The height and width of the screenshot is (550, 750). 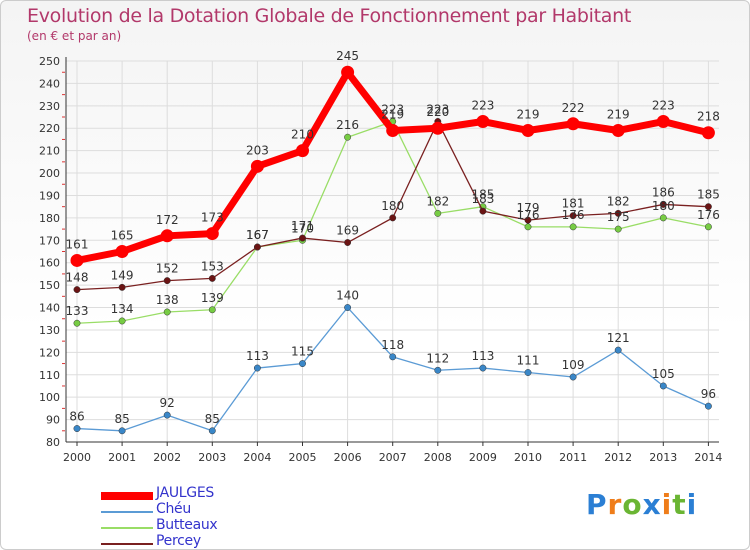 What do you see at coordinates (77, 244) in the screenshot?
I see `data-label-jaulges: 161` at bounding box center [77, 244].